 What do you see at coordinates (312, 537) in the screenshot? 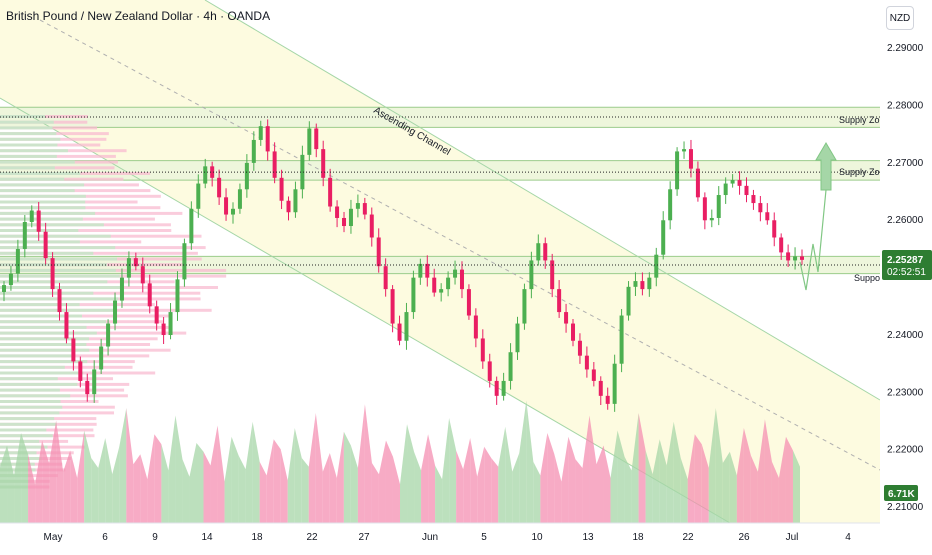
I see `x-tick-label: 22` at bounding box center [312, 537].